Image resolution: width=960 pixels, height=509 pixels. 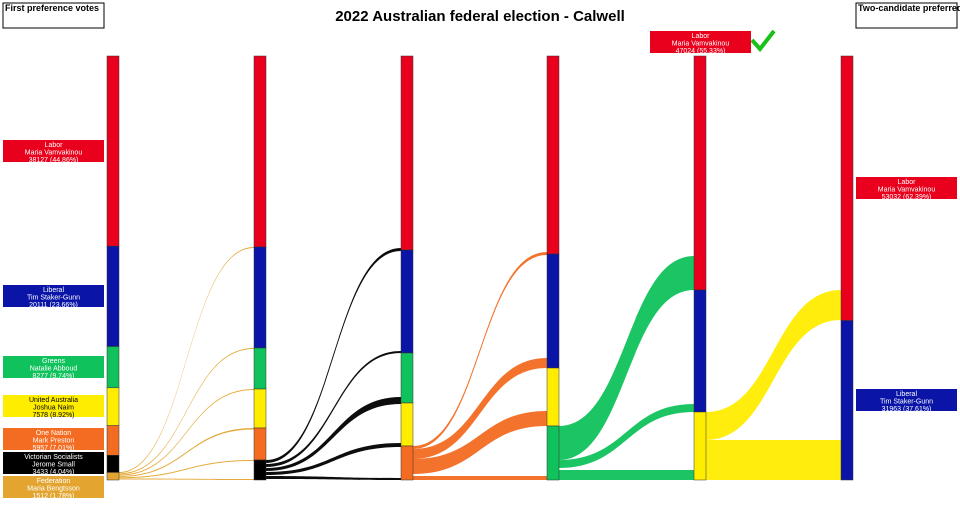 I want to click on candidate-label-text: 20111 (23.66%), so click(x=53, y=305).